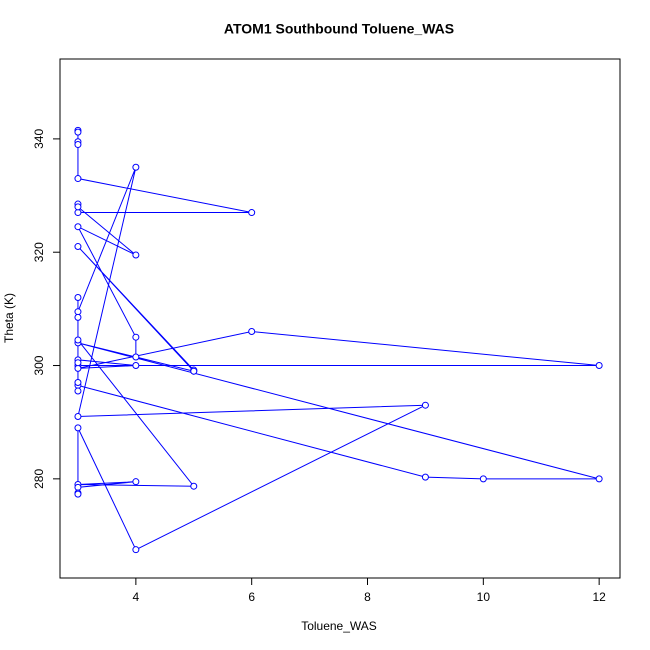  I want to click on x-tick-label: 4, so click(136, 597).